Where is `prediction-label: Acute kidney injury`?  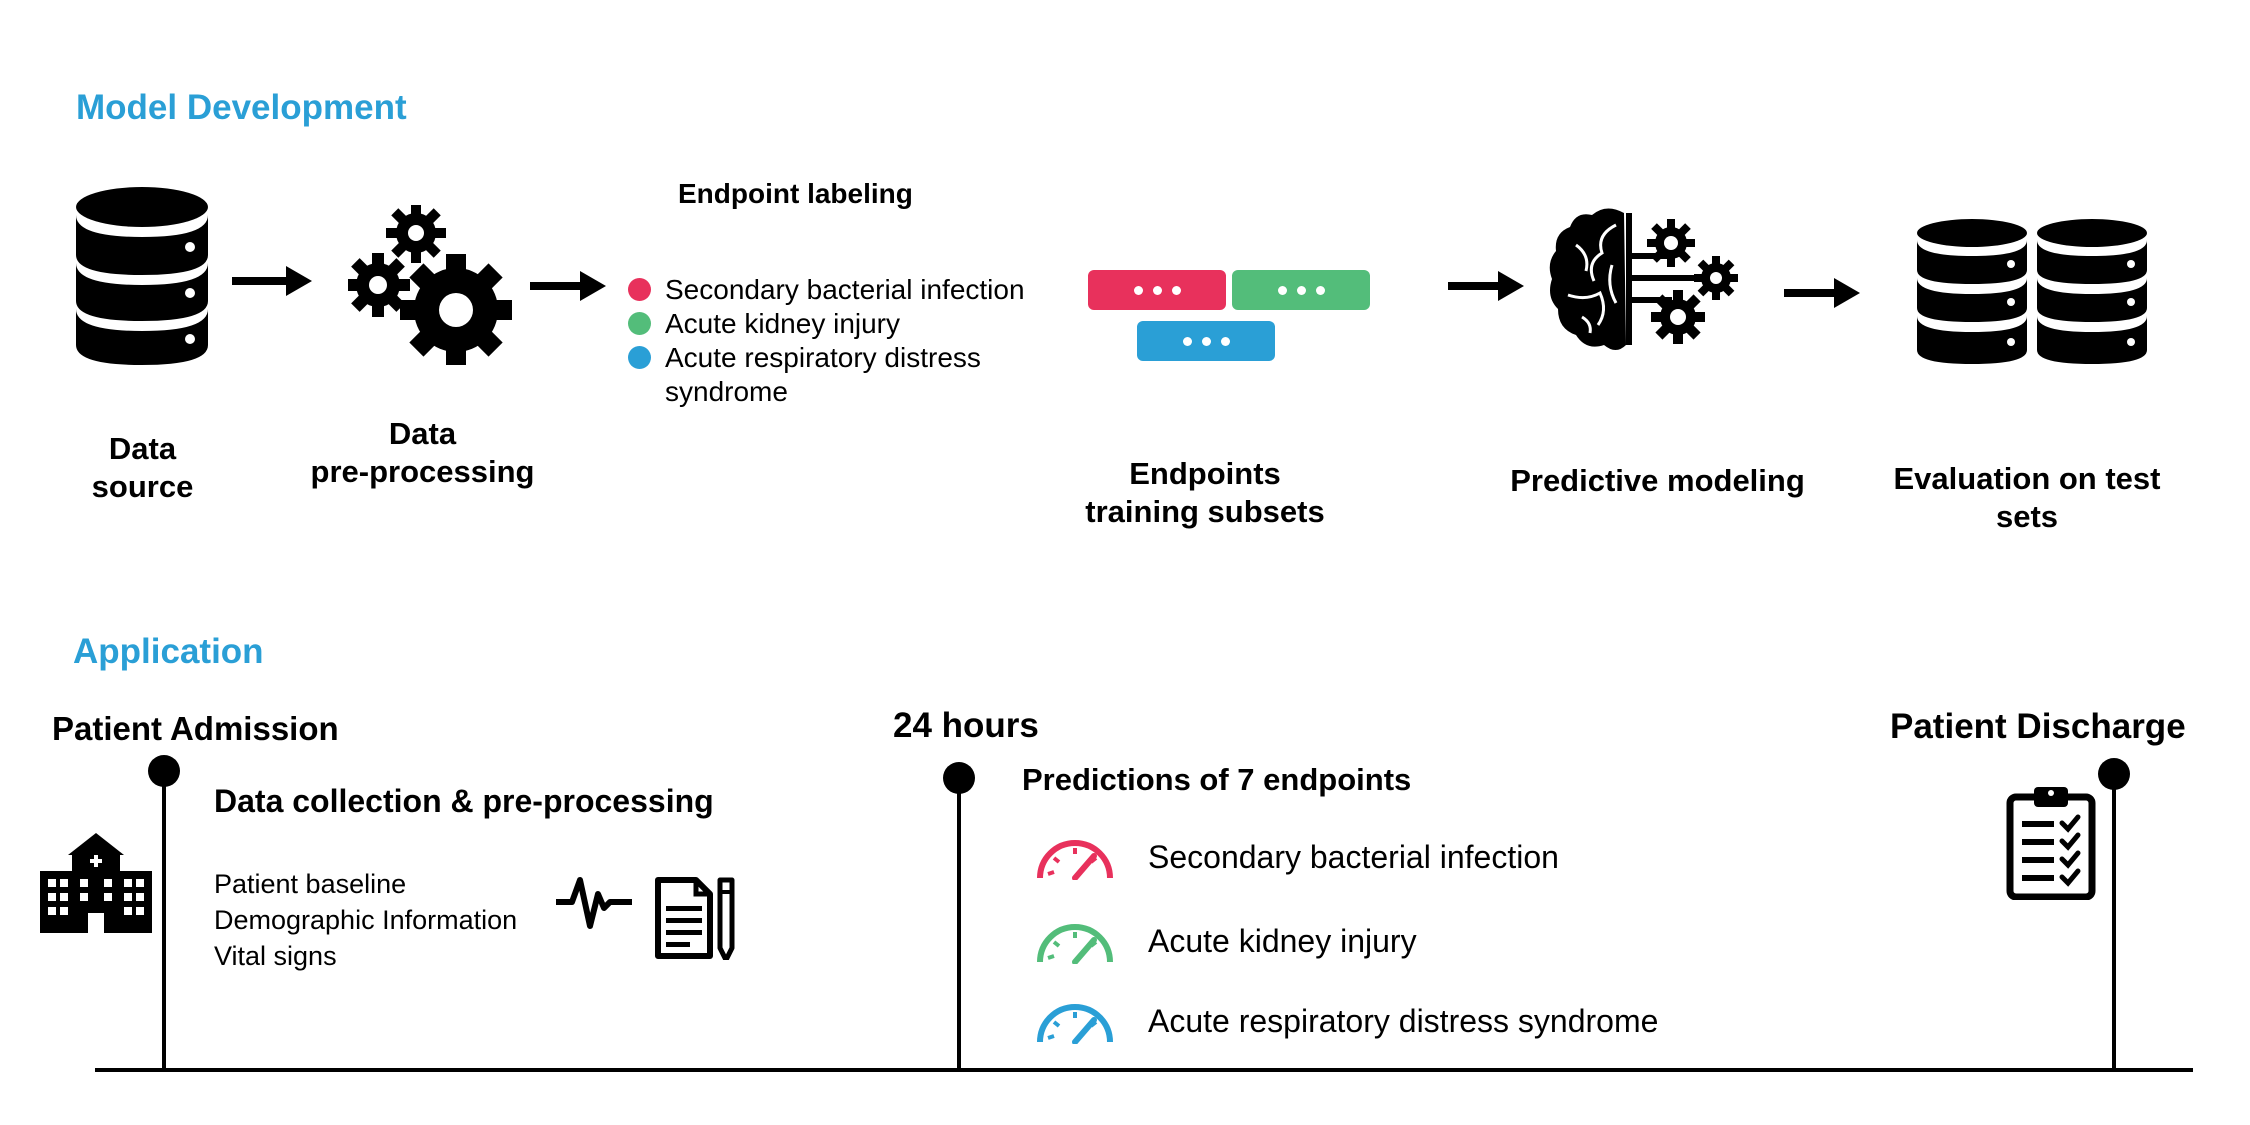
prediction-label: Acute kidney injury is located at coordinates (1282, 940).